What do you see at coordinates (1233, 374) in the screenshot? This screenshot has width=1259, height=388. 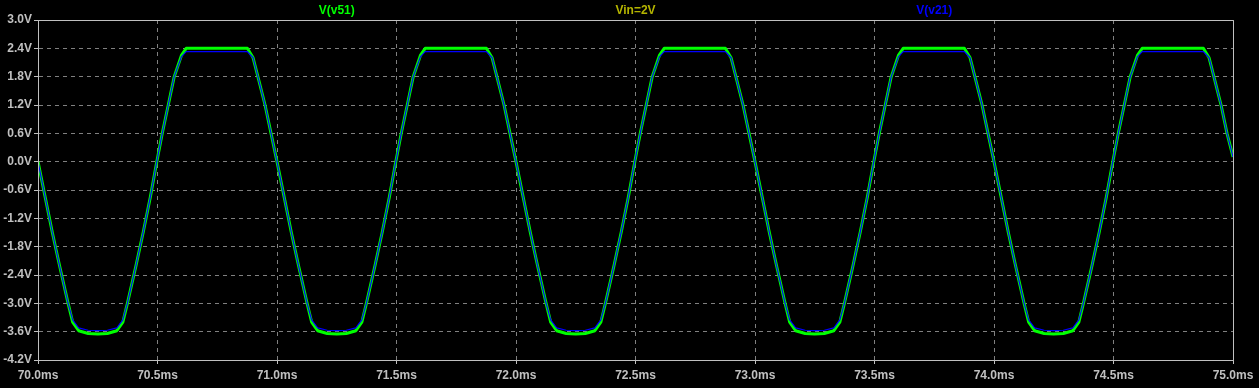 I see `x-tick-label: 75.0ms` at bounding box center [1233, 374].